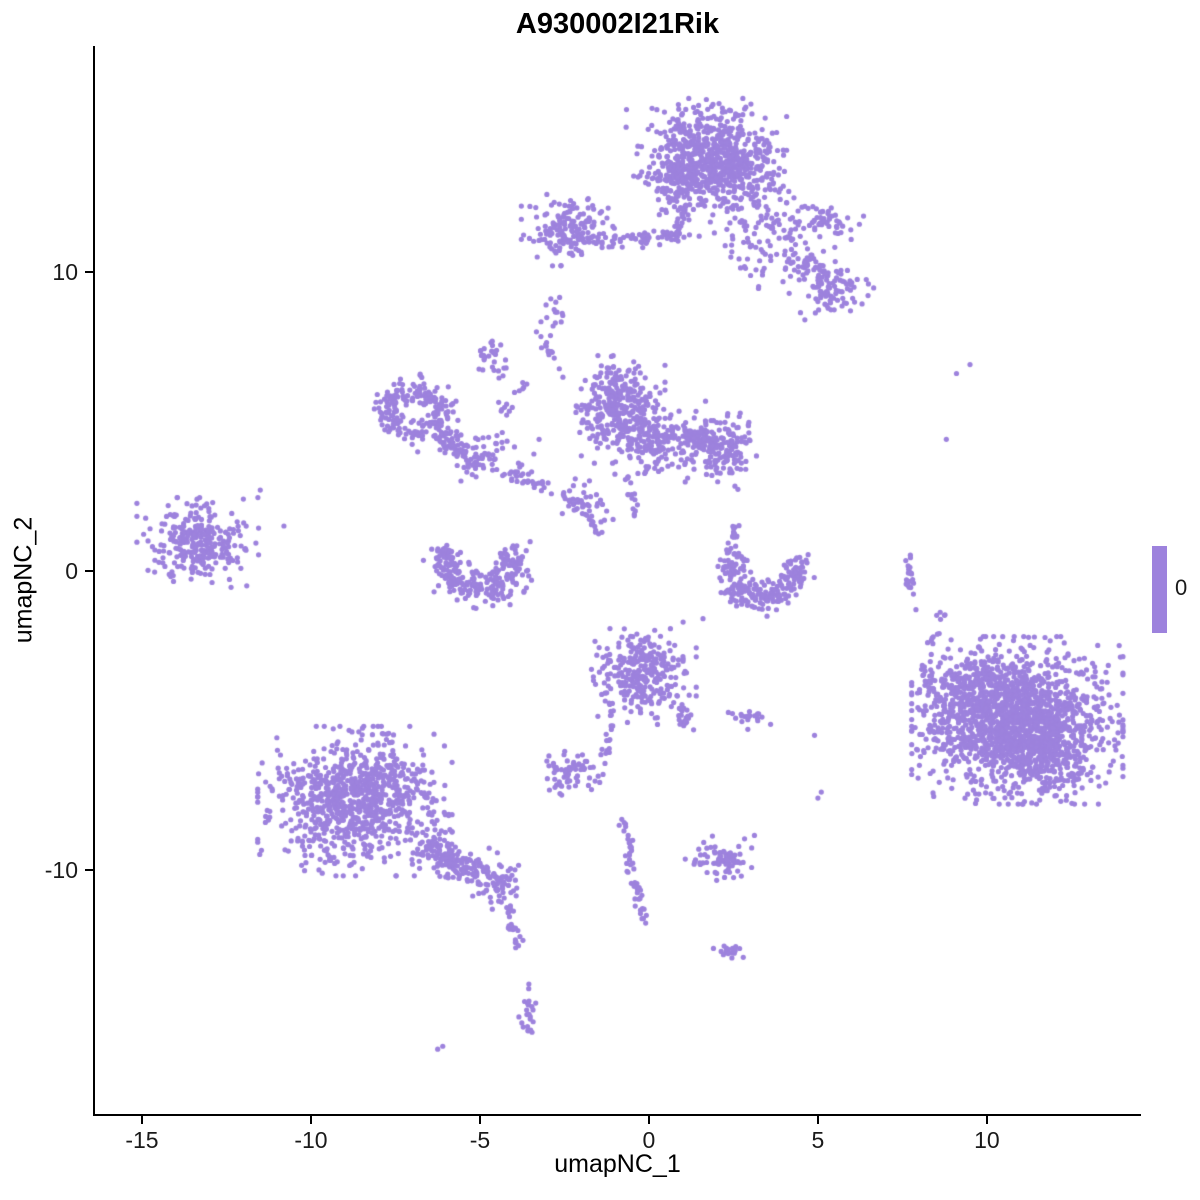 This screenshot has height=1200, width=1200. I want to click on x-tick-label: 0, so click(649, 1140).